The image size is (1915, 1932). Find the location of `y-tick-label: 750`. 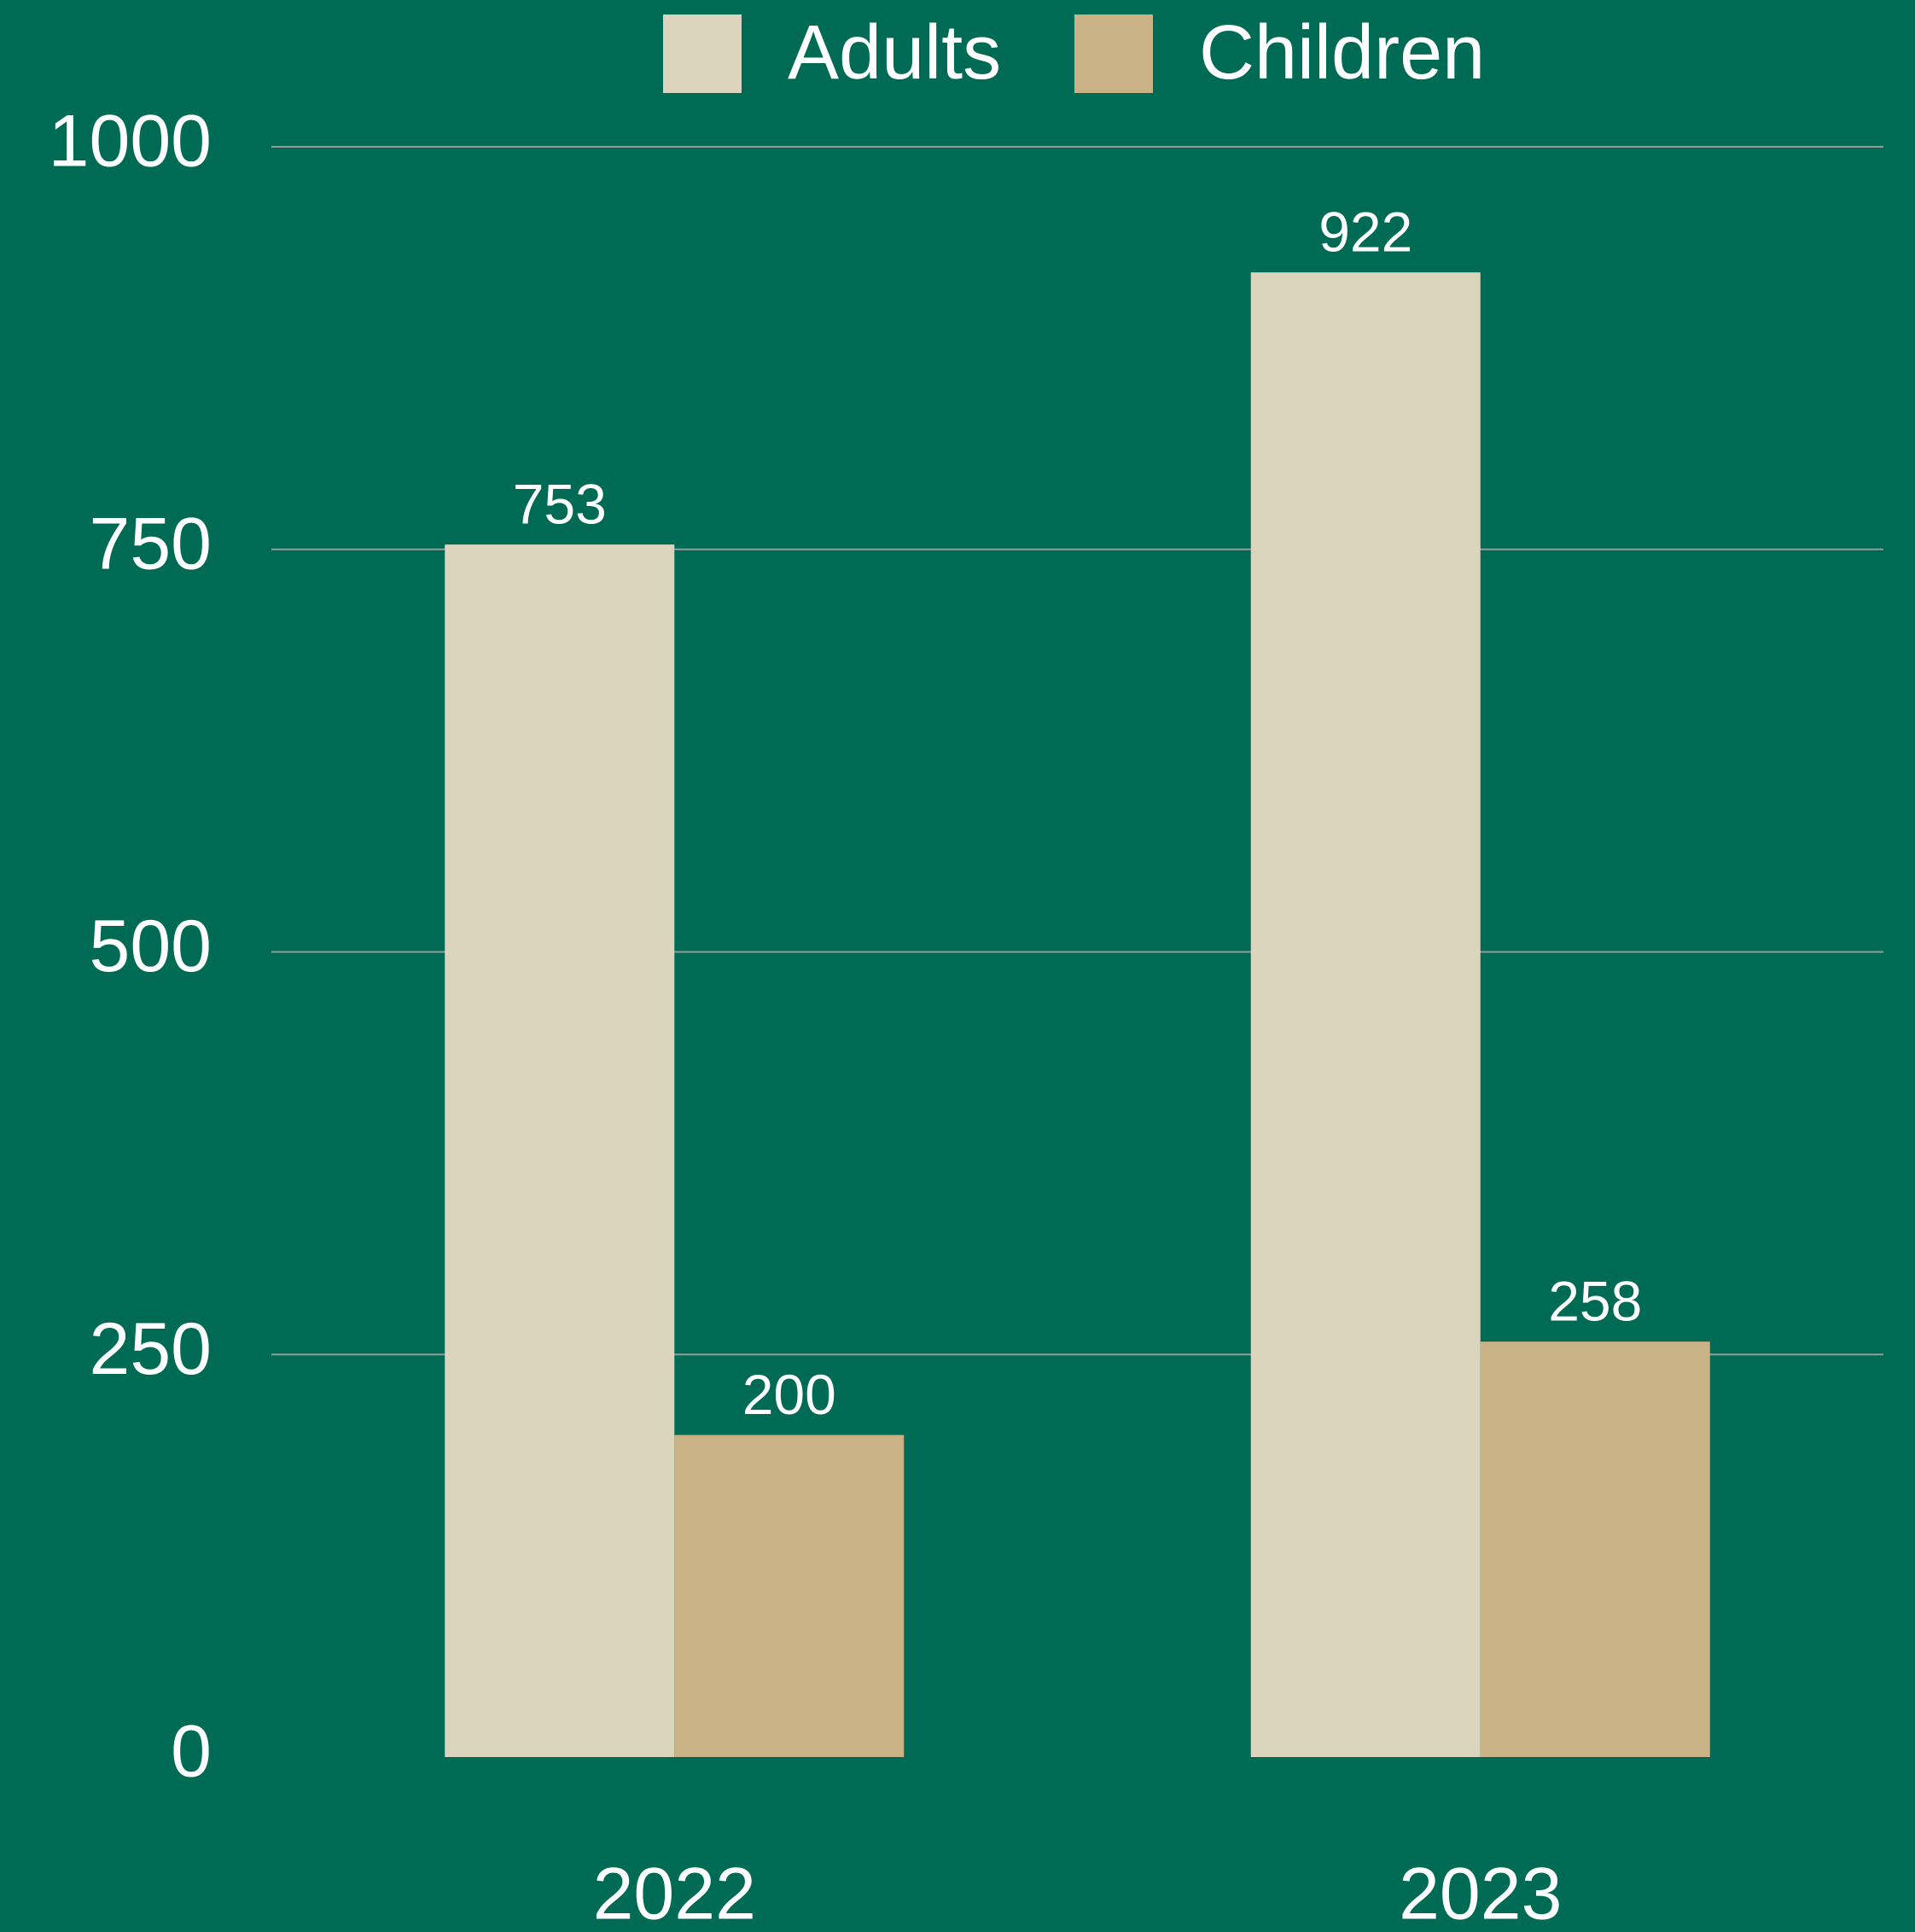

y-tick-label: 750 is located at coordinates (151, 544).